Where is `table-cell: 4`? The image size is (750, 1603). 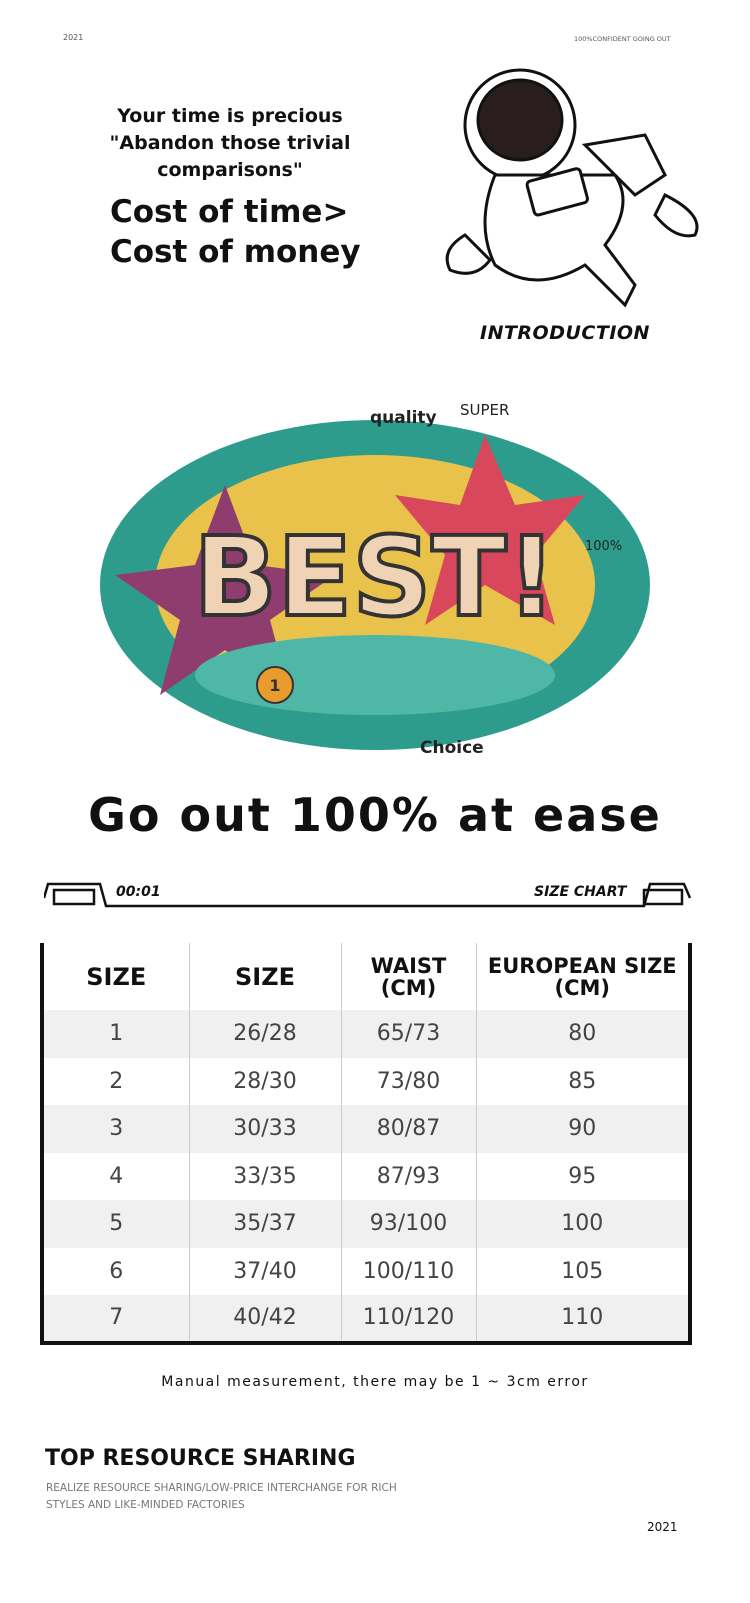
table-cell: 4 is located at coordinates (116, 1176).